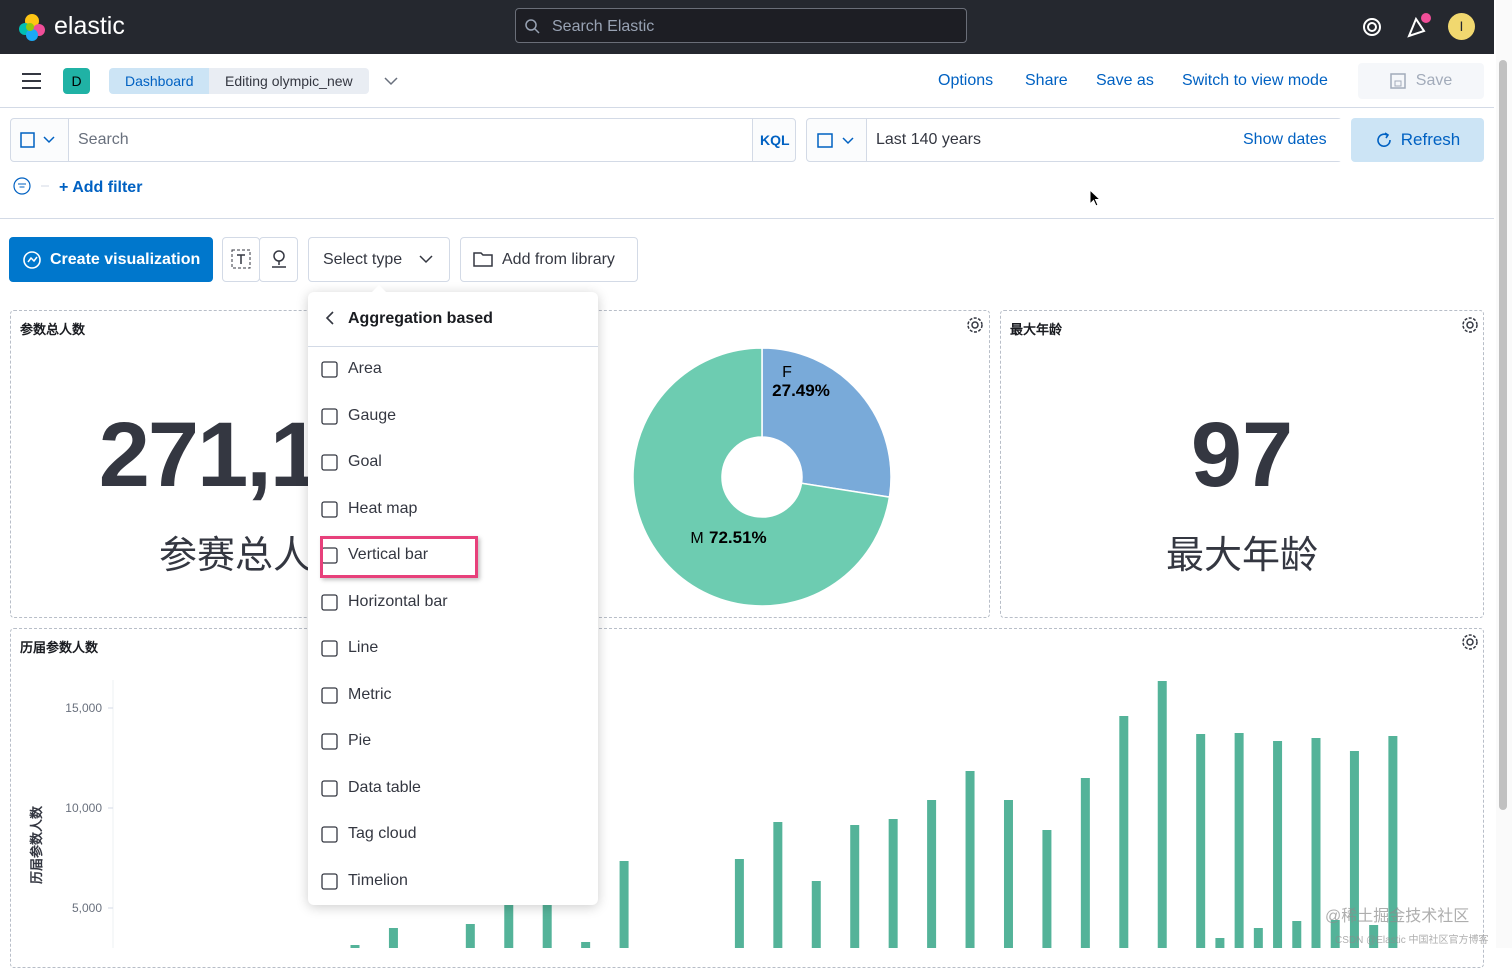 This screenshot has width=1512, height=968. What do you see at coordinates (87, 908) in the screenshot?
I see `y-tick-label: 5,000` at bounding box center [87, 908].